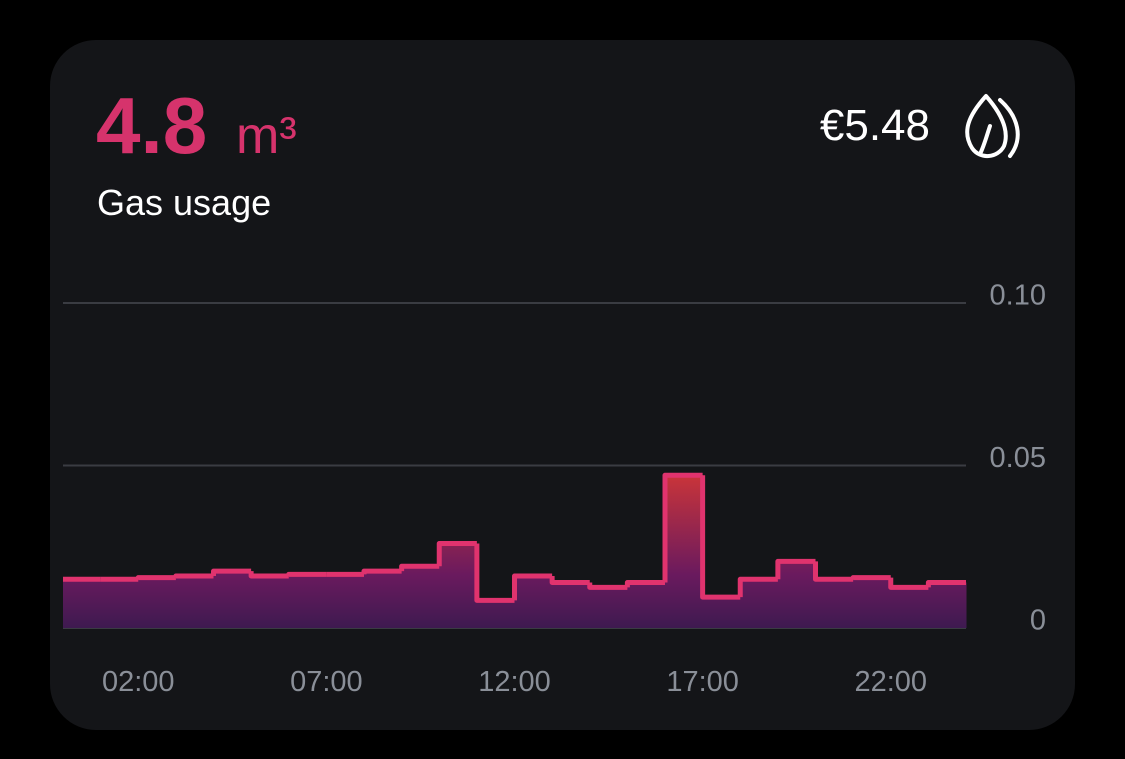 The height and width of the screenshot is (759, 1125). What do you see at coordinates (890, 682) in the screenshot?
I see `x-tick-label: 22:00` at bounding box center [890, 682].